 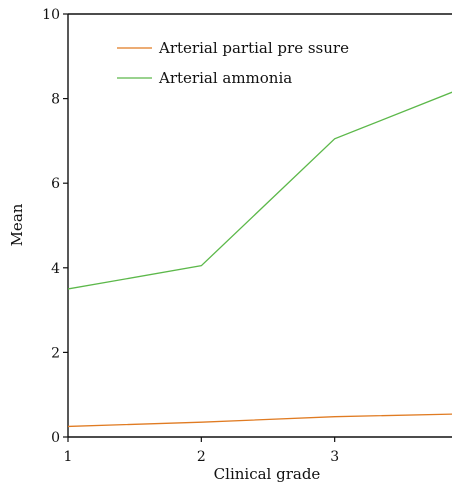 I want to click on y-tick-label: 2, so click(x=55, y=353).